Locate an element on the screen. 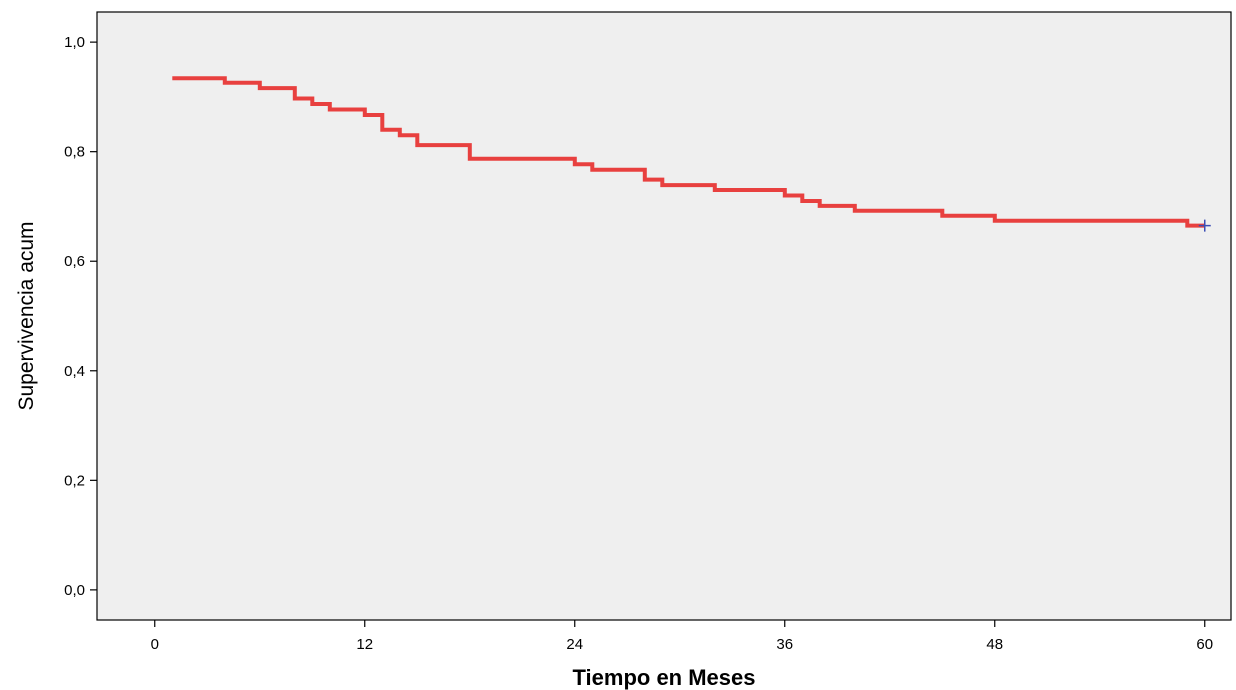  censor-mark is located at coordinates (1204, 225).